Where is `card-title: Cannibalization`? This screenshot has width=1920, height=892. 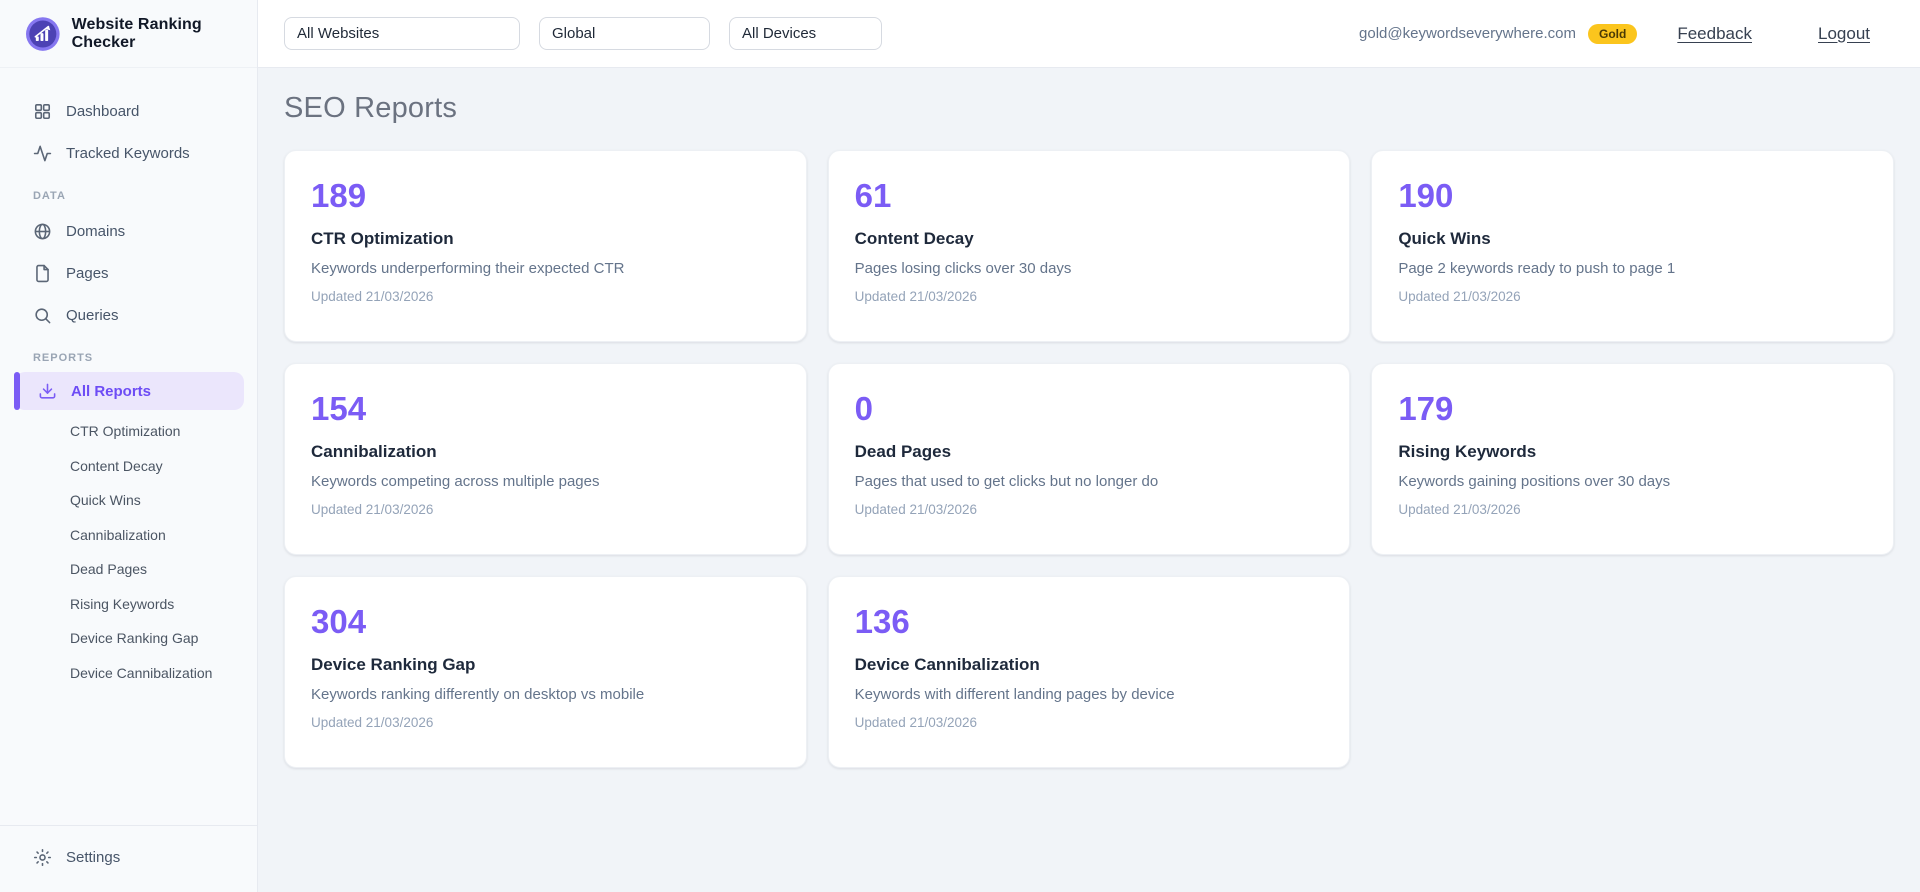 card-title: Cannibalization is located at coordinates (374, 452).